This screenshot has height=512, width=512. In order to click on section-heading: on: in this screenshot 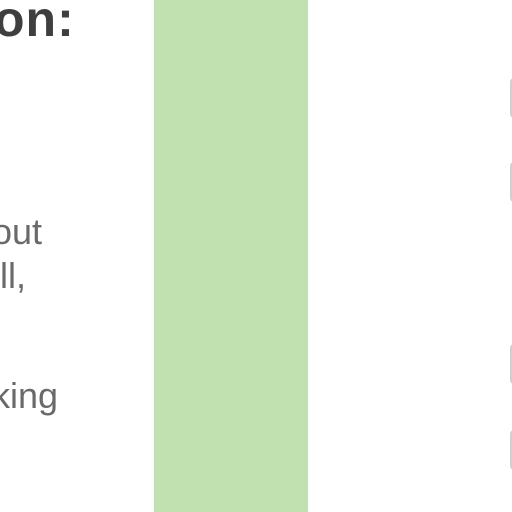, I will do `click(37, 23)`.